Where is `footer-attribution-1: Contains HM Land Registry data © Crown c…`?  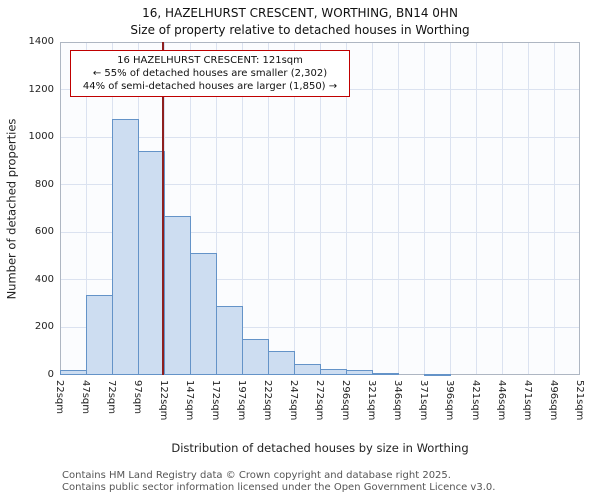
footer-attribution-1: Contains HM Land Registry data © Crown c… is located at coordinates (256, 475).